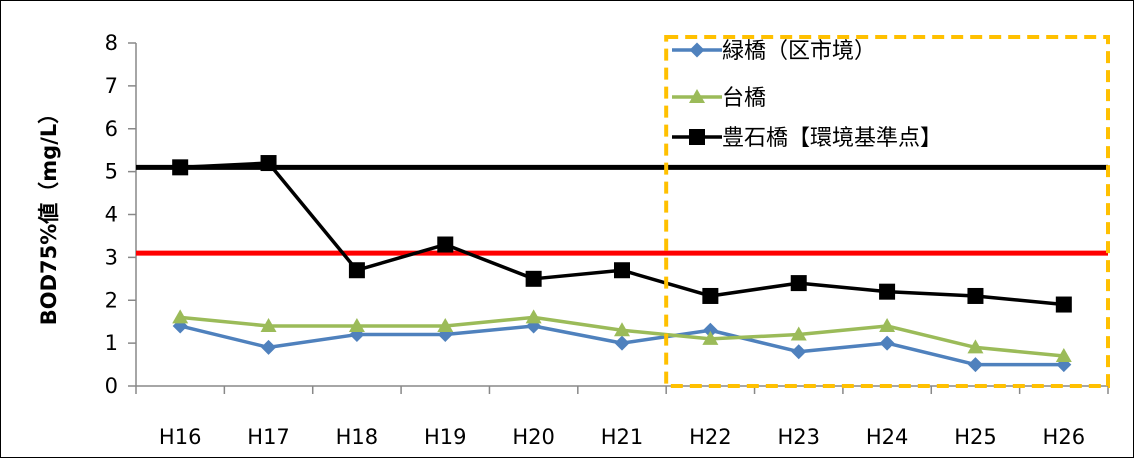  I want to click on y-tick-label: 6, so click(111, 129).